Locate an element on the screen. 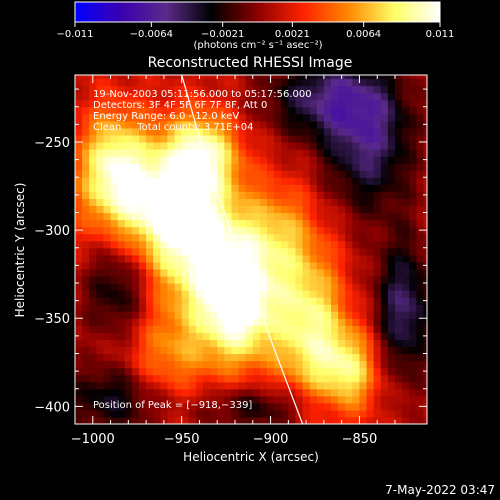 The image size is (500, 500). annotation-time: 19-Nov-2003 05:11:56.000 to 05:17:56.000 is located at coordinates (202, 94).